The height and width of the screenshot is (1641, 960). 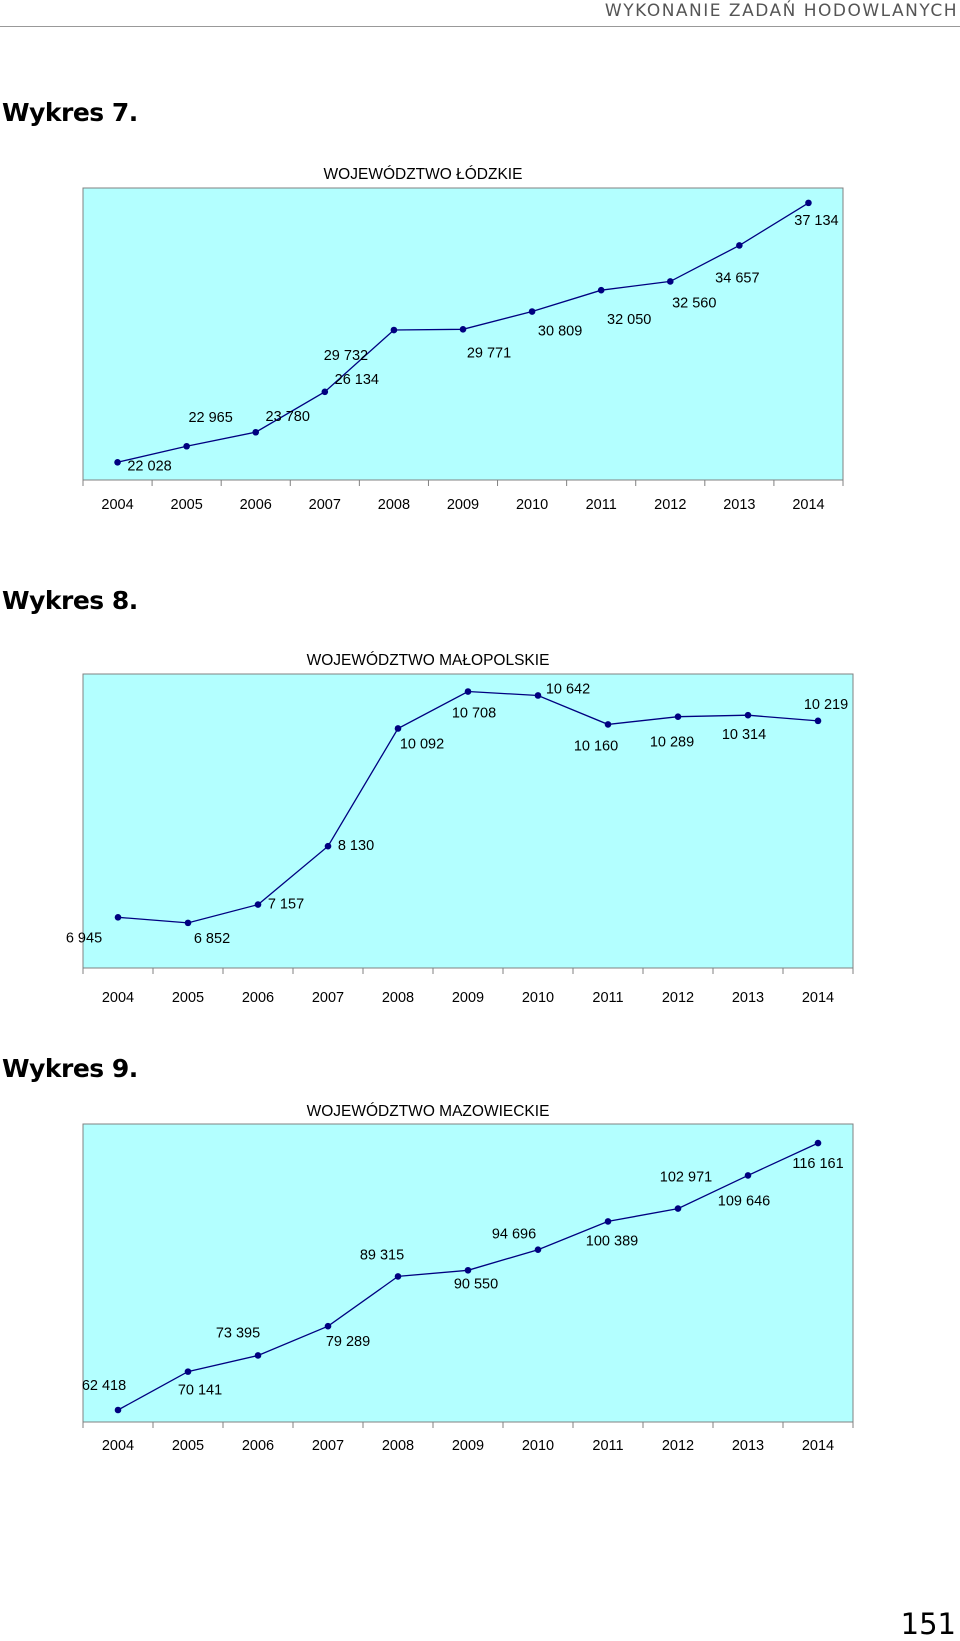 What do you see at coordinates (686, 1178) in the screenshot?
I see `data-label: 102 971` at bounding box center [686, 1178].